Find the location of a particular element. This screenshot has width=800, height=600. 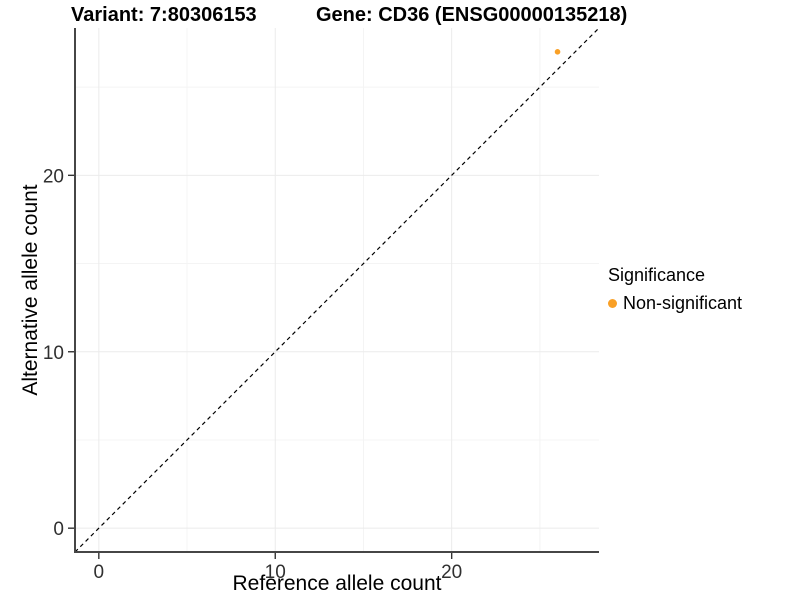

legend-title: Significance is located at coordinates (657, 275).